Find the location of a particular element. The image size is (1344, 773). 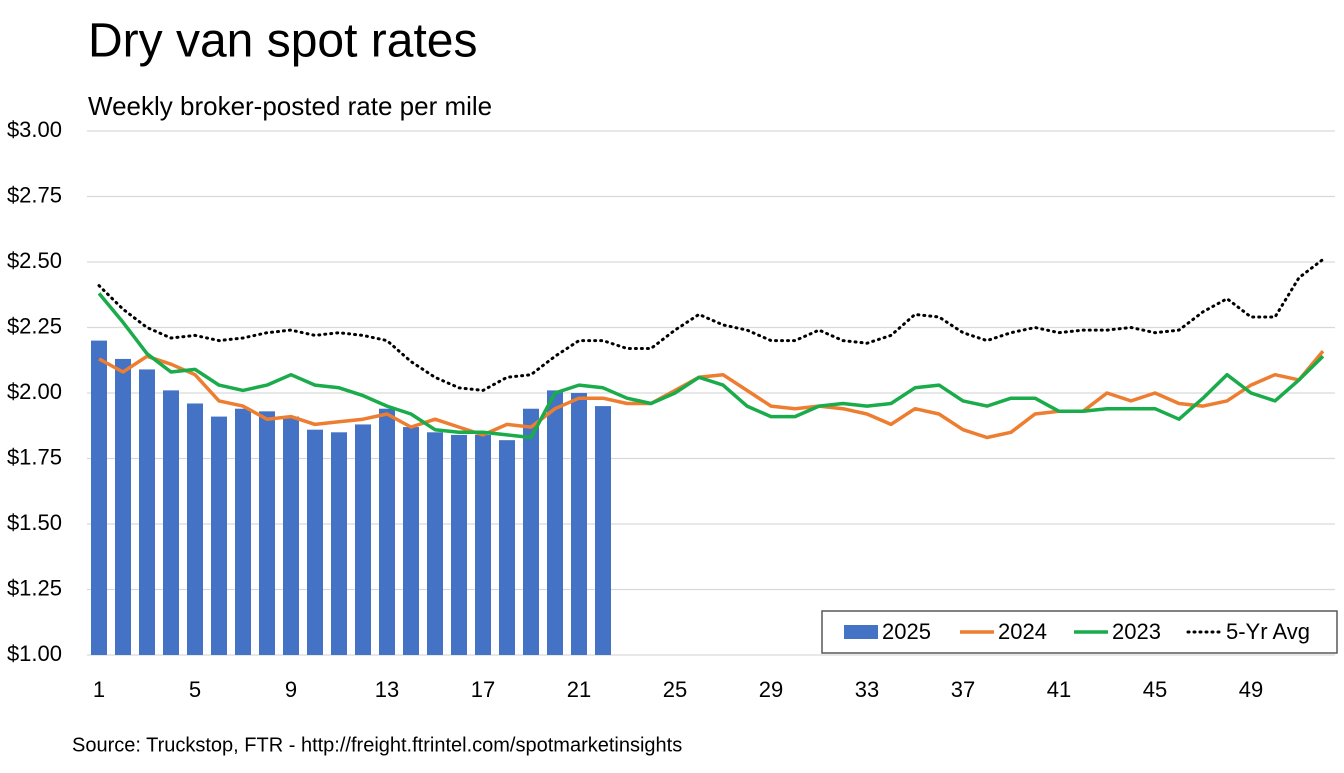

legend-swatch is located at coordinates (861, 632).